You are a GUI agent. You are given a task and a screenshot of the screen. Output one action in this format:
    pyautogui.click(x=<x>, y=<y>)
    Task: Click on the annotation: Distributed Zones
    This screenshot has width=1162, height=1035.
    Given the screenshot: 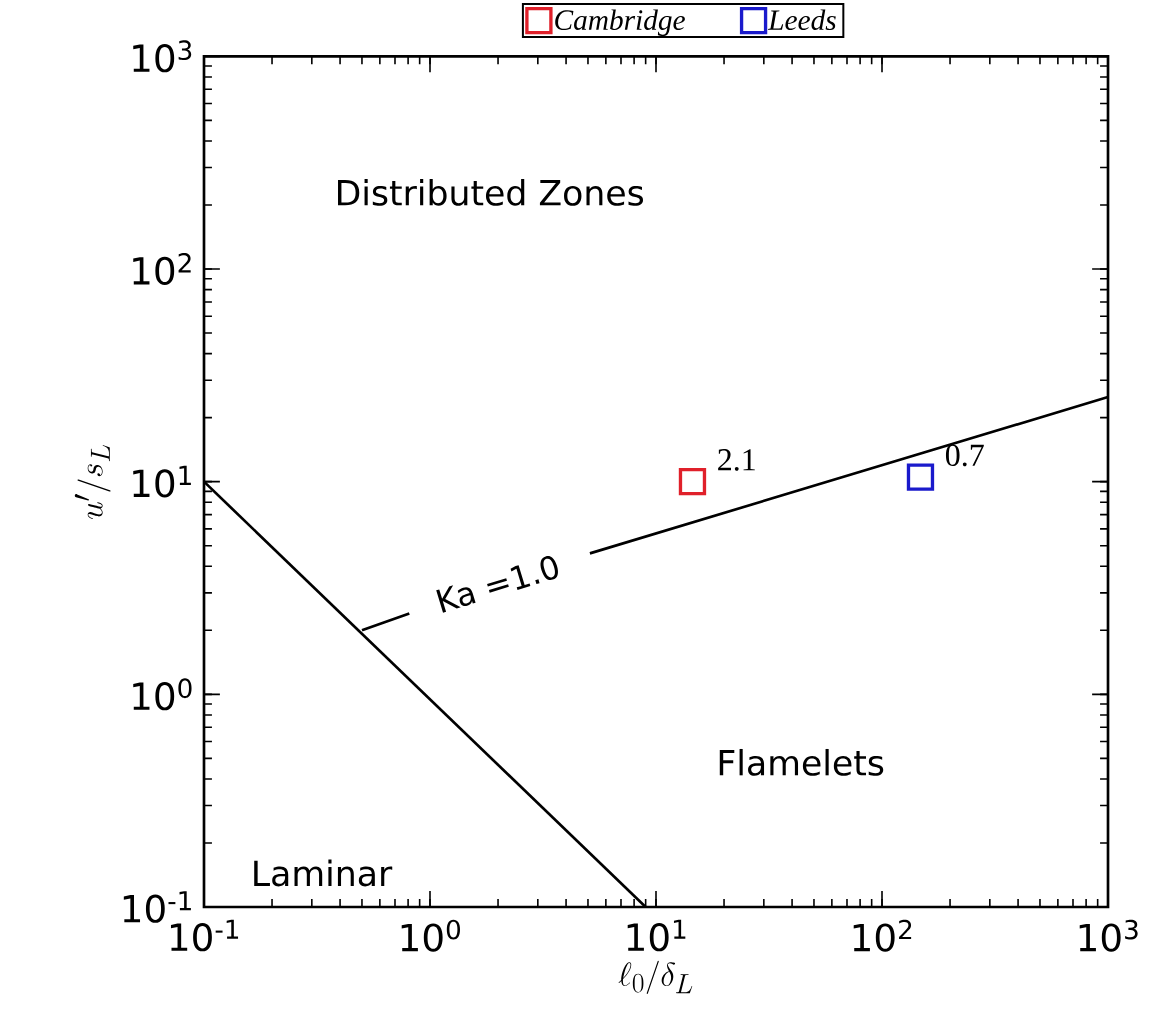 What is the action you would take?
    pyautogui.click(x=491, y=192)
    